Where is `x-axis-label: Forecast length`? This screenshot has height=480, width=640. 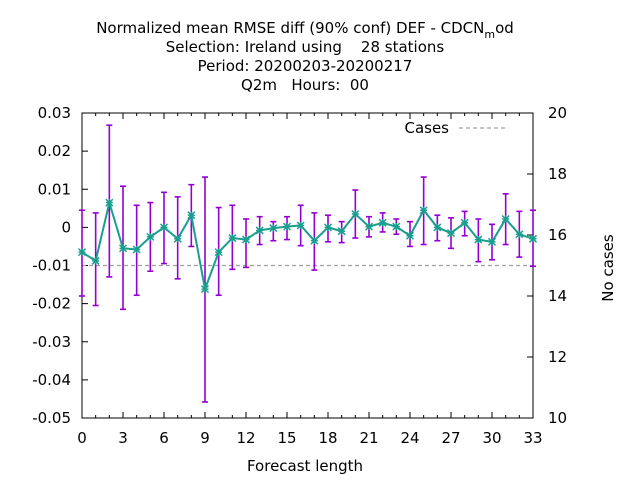 x-axis-label: Forecast length is located at coordinates (305, 466).